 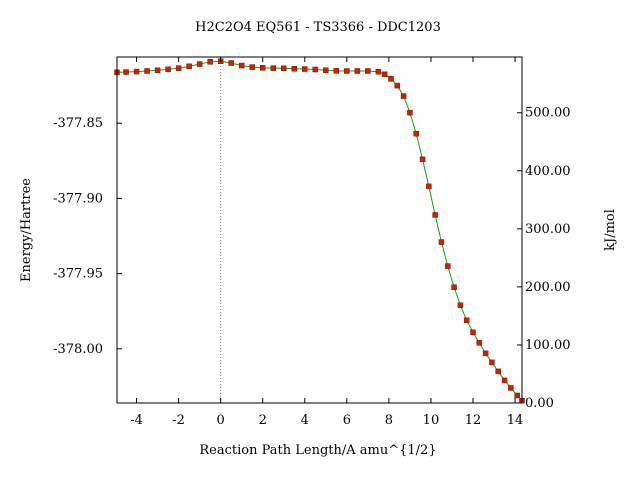 What do you see at coordinates (136, 420) in the screenshot?
I see `x-tick-label: -4` at bounding box center [136, 420].